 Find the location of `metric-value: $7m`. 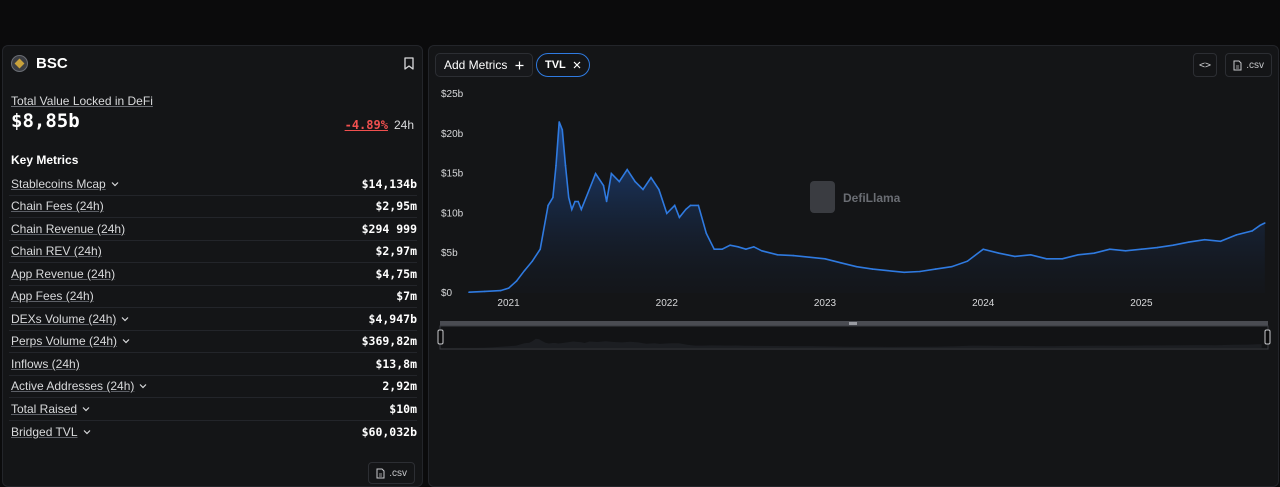

metric-value: $7m is located at coordinates (406, 296).